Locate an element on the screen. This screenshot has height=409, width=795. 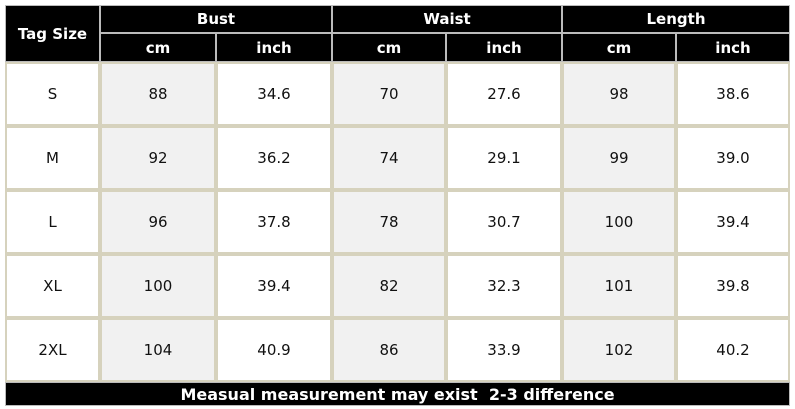
measurement: 99 is located at coordinates (619, 158).